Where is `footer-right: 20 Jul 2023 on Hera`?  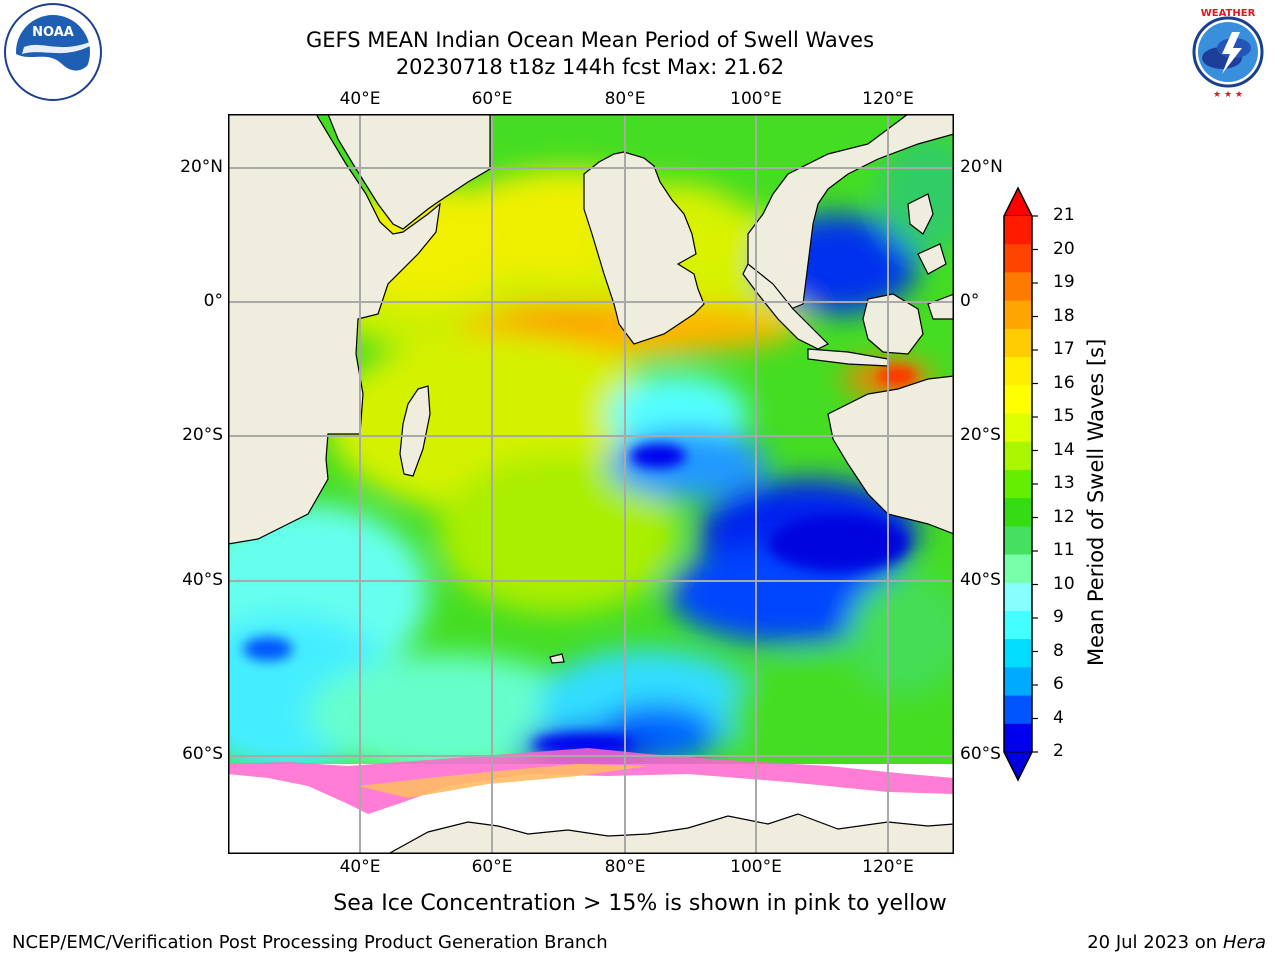 footer-right: 20 Jul 2023 on Hera is located at coordinates (1176, 942).